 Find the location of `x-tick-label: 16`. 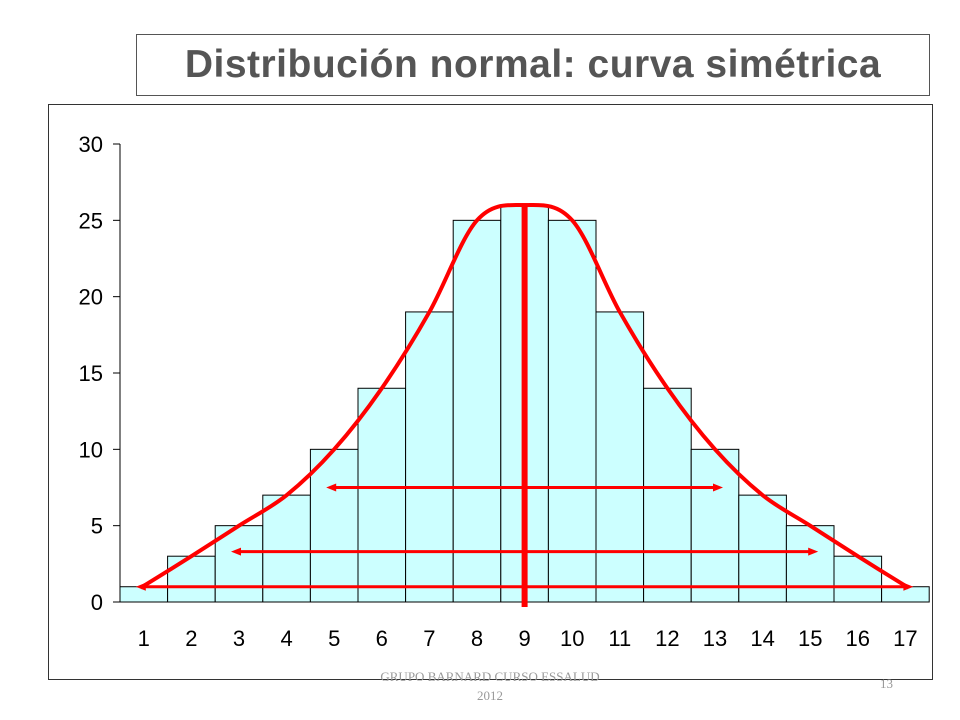

x-tick-label: 16 is located at coordinates (858, 638).